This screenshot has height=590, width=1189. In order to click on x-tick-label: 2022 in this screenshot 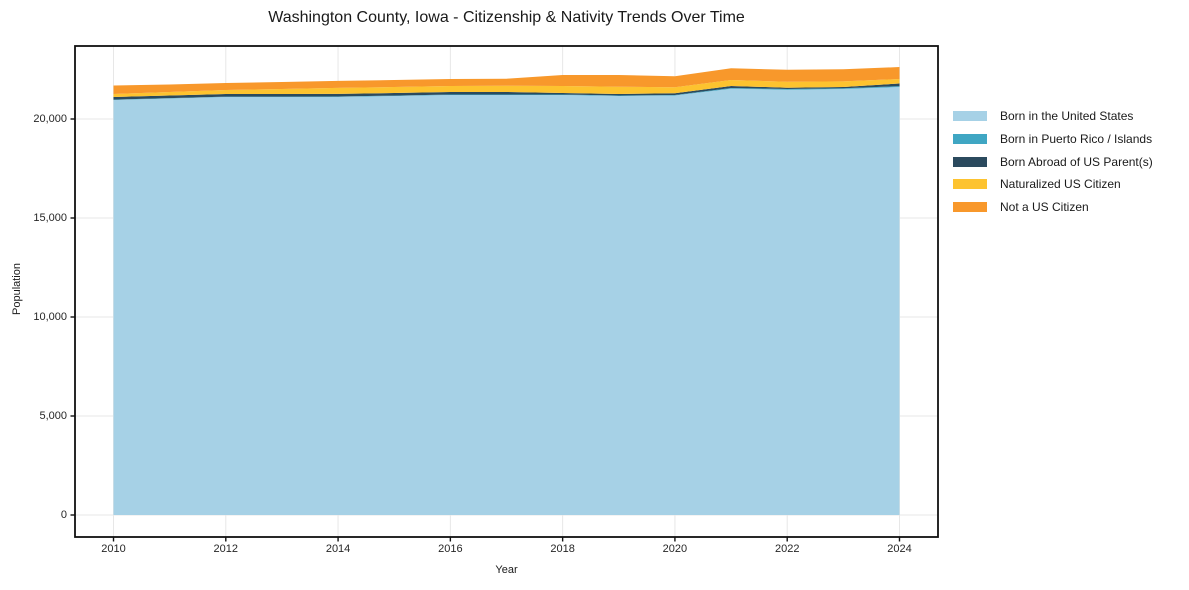, I will do `click(787, 549)`.